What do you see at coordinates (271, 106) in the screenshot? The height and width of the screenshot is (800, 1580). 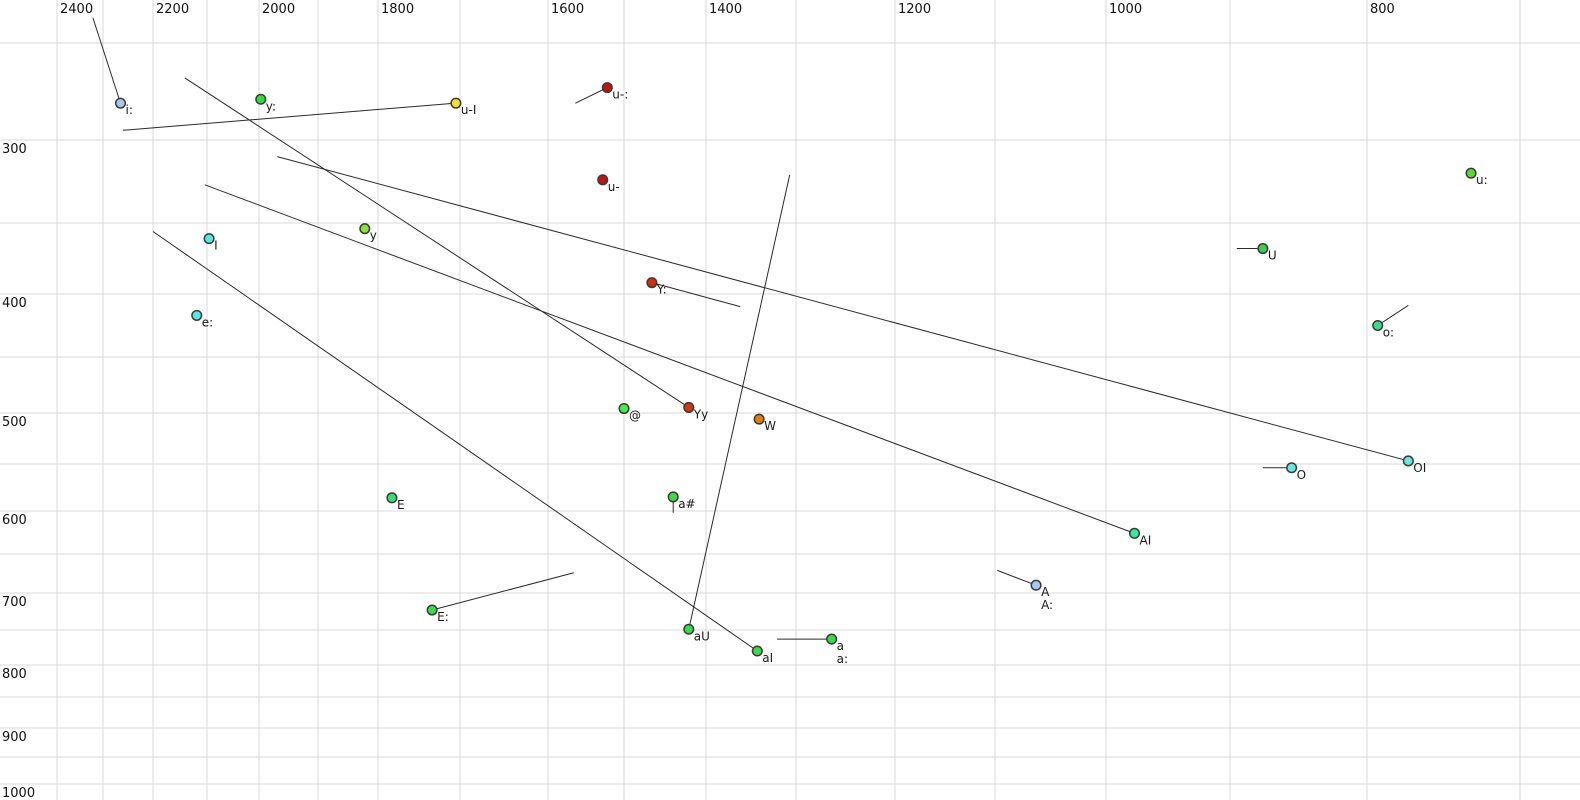 I see `vowel-point-label: y:` at bounding box center [271, 106].